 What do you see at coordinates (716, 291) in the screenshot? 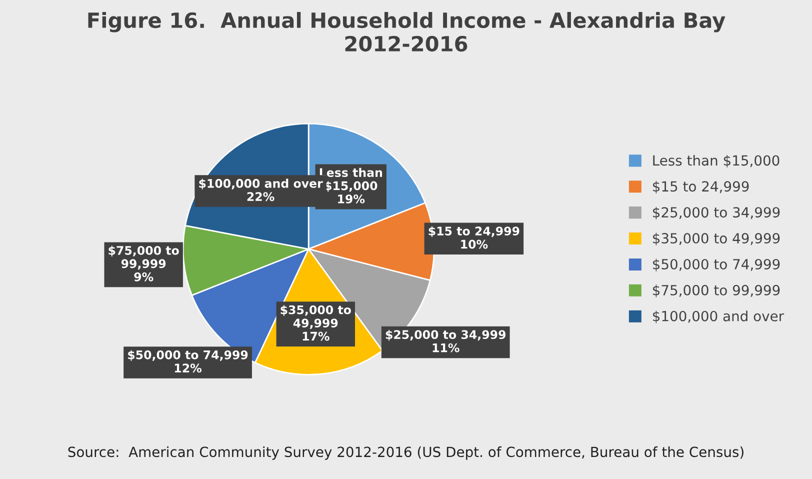
I see `legend-label: $75,000 to 99,999` at bounding box center [716, 291].